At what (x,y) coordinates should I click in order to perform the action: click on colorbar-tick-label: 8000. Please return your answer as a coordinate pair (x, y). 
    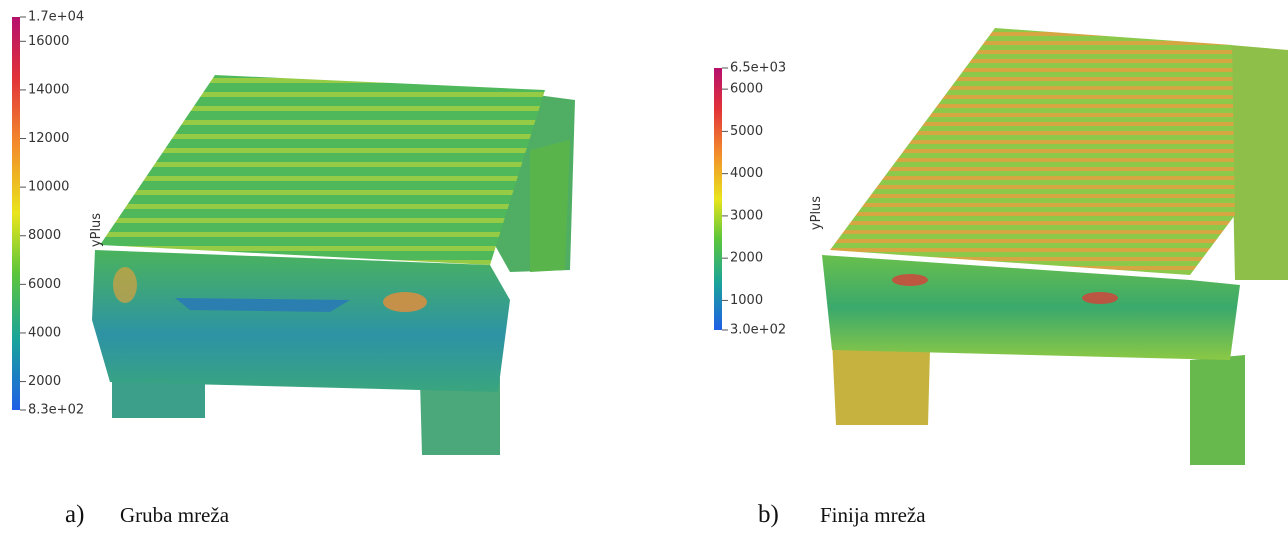
    Looking at the image, I should click on (44, 235).